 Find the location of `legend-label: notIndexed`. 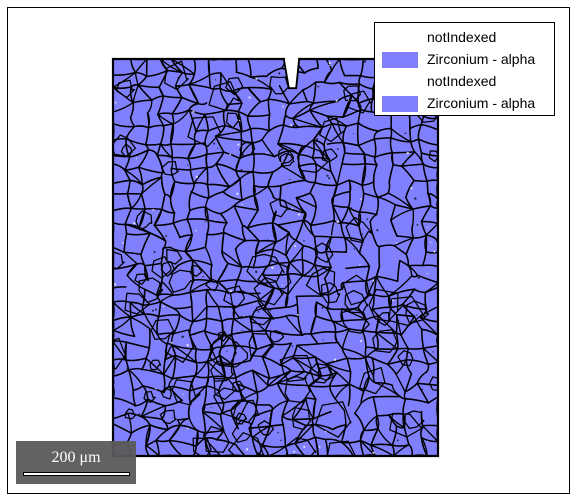

legend-label: notIndexed is located at coordinates (462, 81).